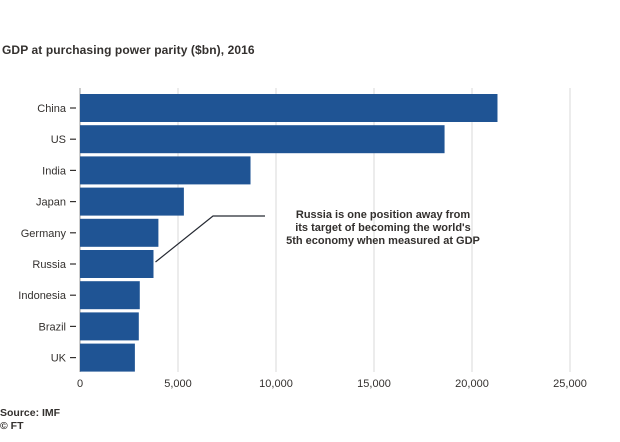  Describe the element at coordinates (165, 170) in the screenshot. I see `bar-india` at that location.